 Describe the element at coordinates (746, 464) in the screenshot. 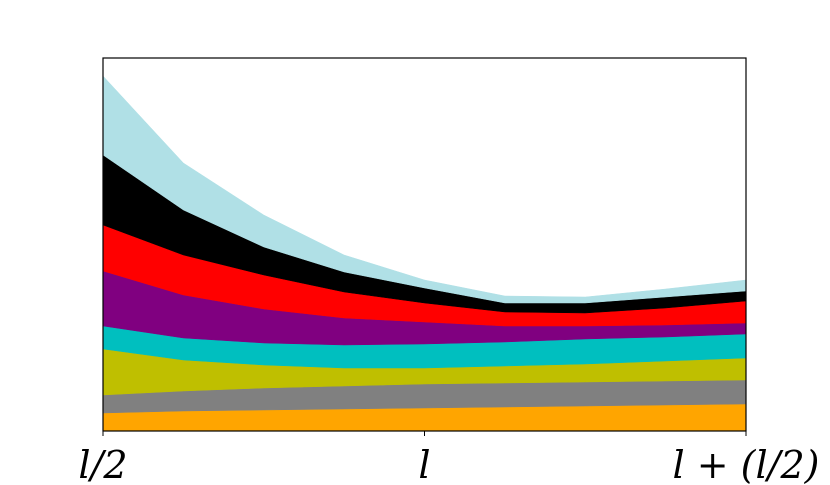

I see `x-tick-label: l + (l/2)` at that location.